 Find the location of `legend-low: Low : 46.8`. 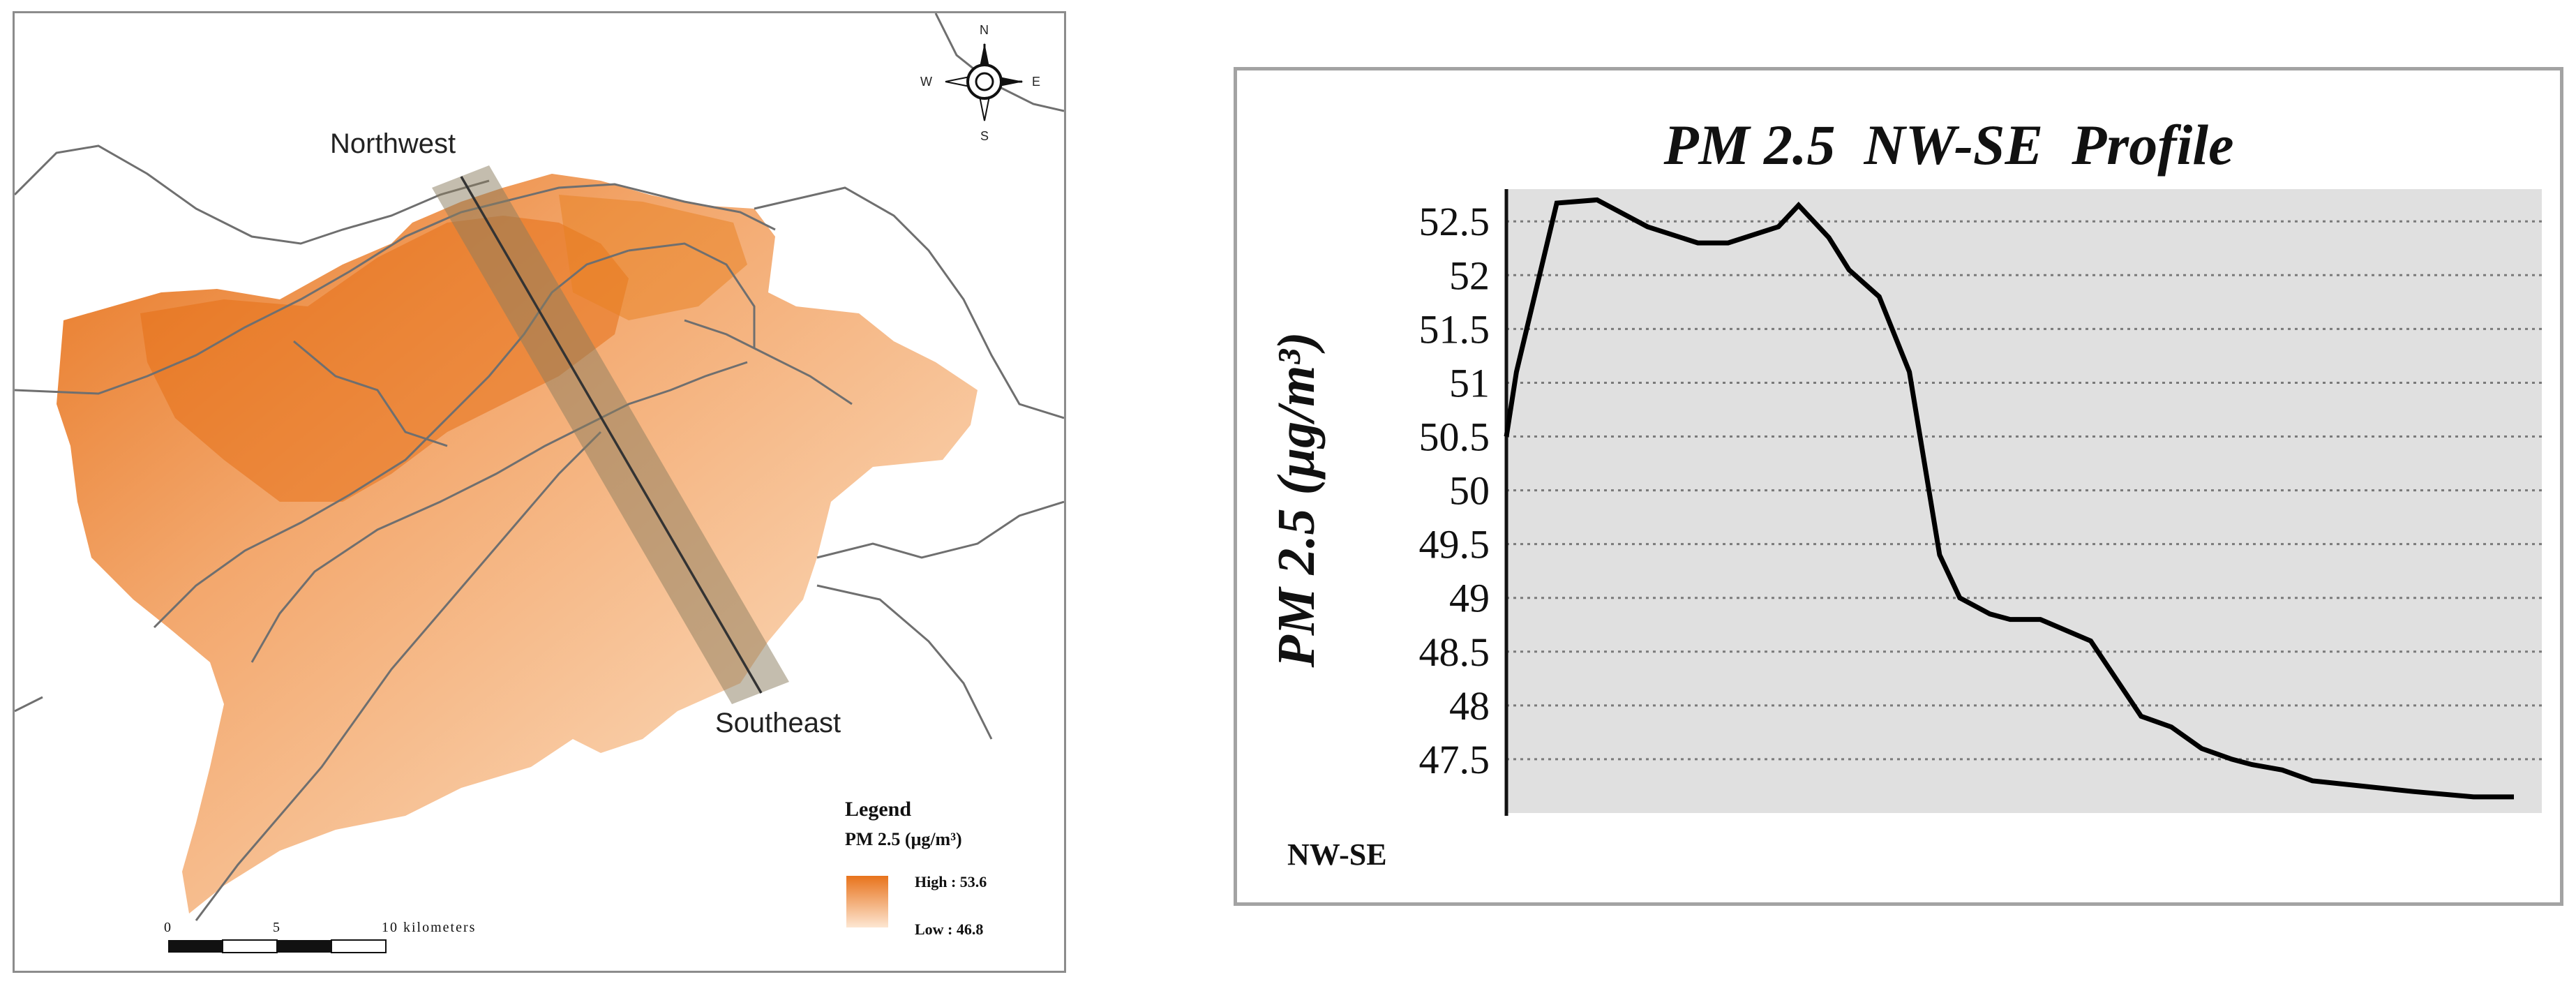

legend-low: Low : 46.8 is located at coordinates (949, 929).